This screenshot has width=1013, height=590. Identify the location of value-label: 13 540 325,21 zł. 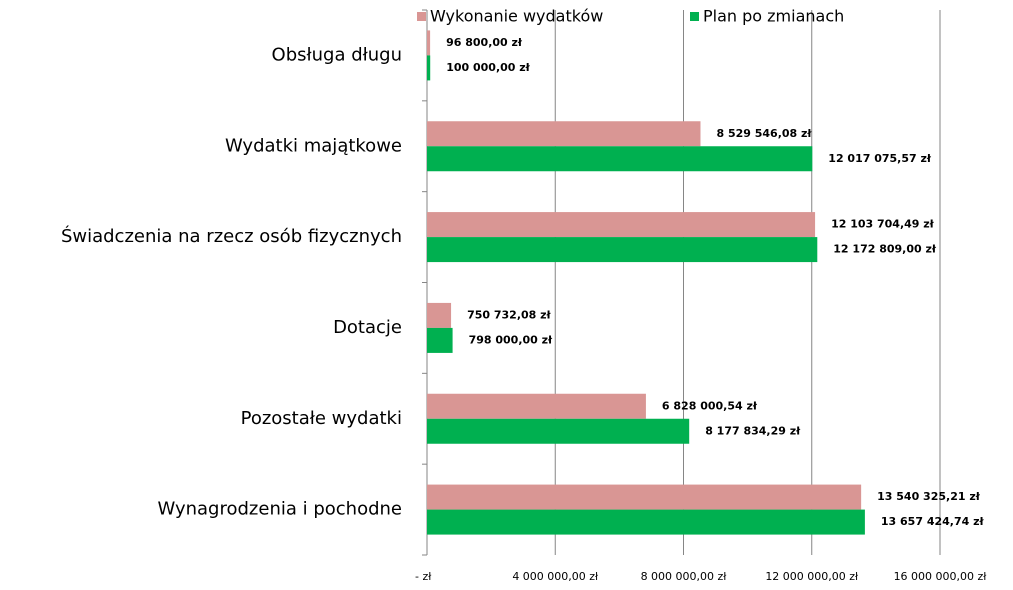
(929, 496).